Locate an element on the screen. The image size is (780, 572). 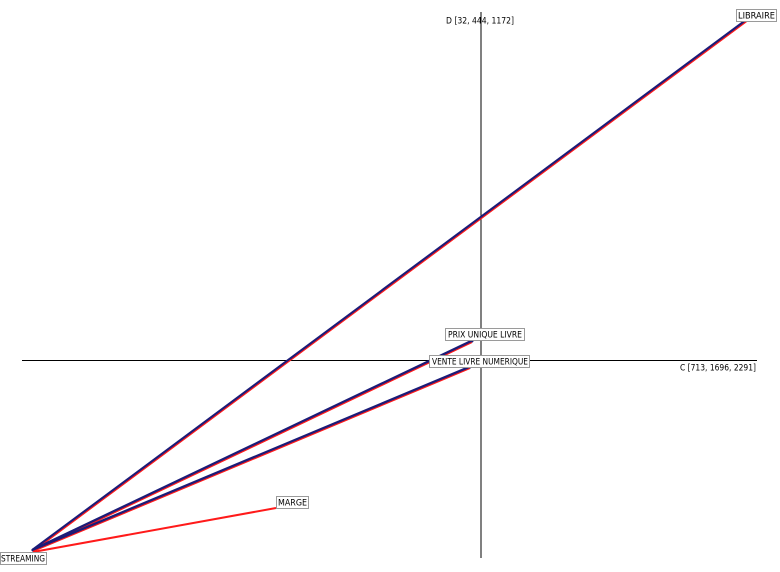
node-label: LIBRAIRE is located at coordinates (756, 17).